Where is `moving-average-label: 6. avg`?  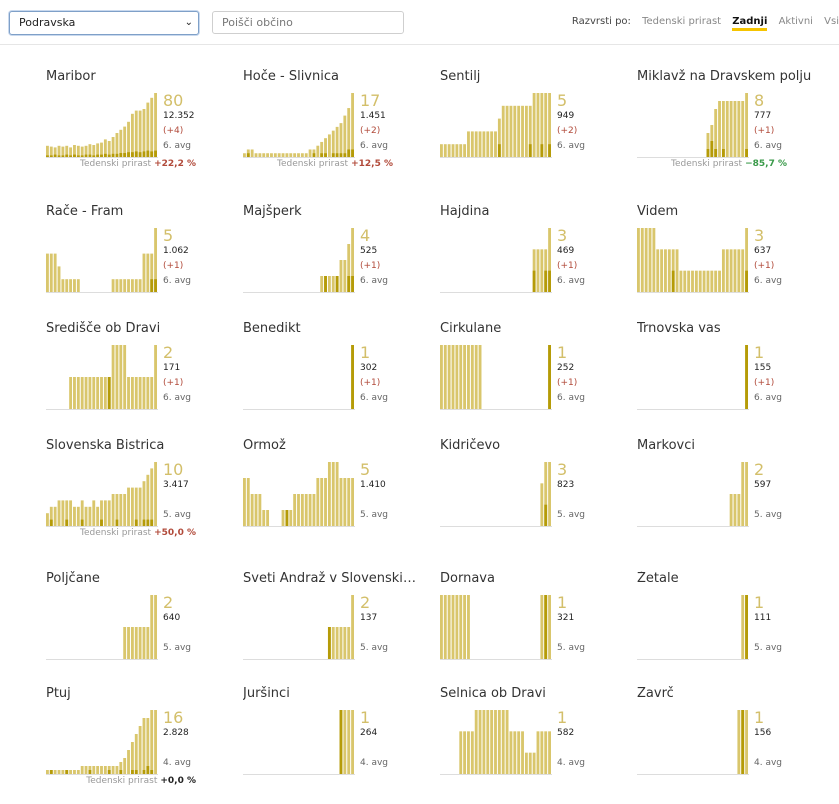
moving-average-label: 6. avg is located at coordinates (177, 281).